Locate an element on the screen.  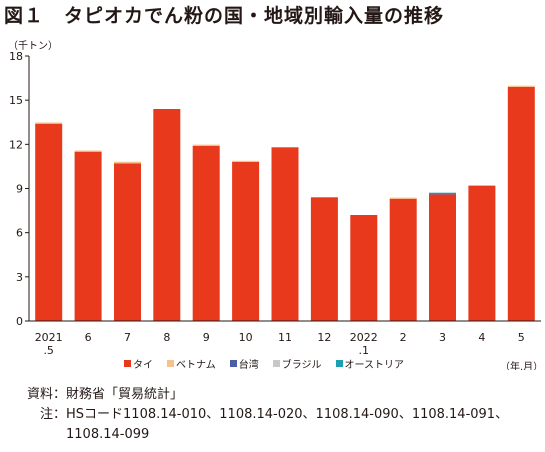
x-tick-label: .5 is located at coordinates (48, 350).